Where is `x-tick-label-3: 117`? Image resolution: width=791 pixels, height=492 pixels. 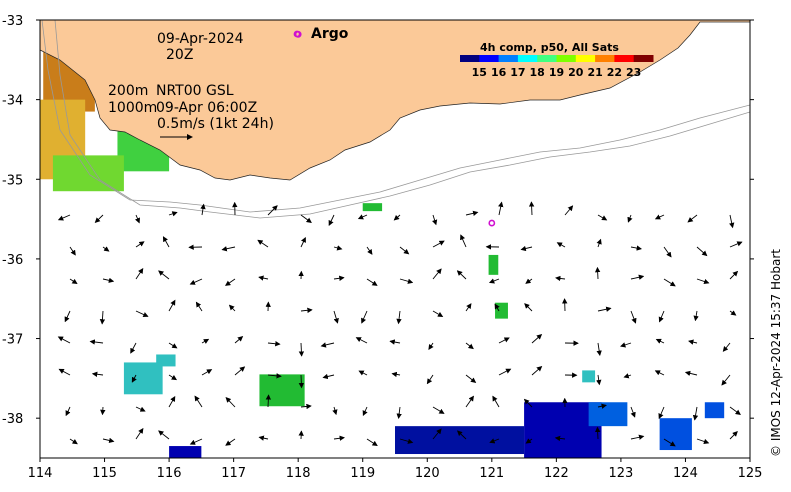
x-tick-label-3: 117 is located at coordinates (233, 473).